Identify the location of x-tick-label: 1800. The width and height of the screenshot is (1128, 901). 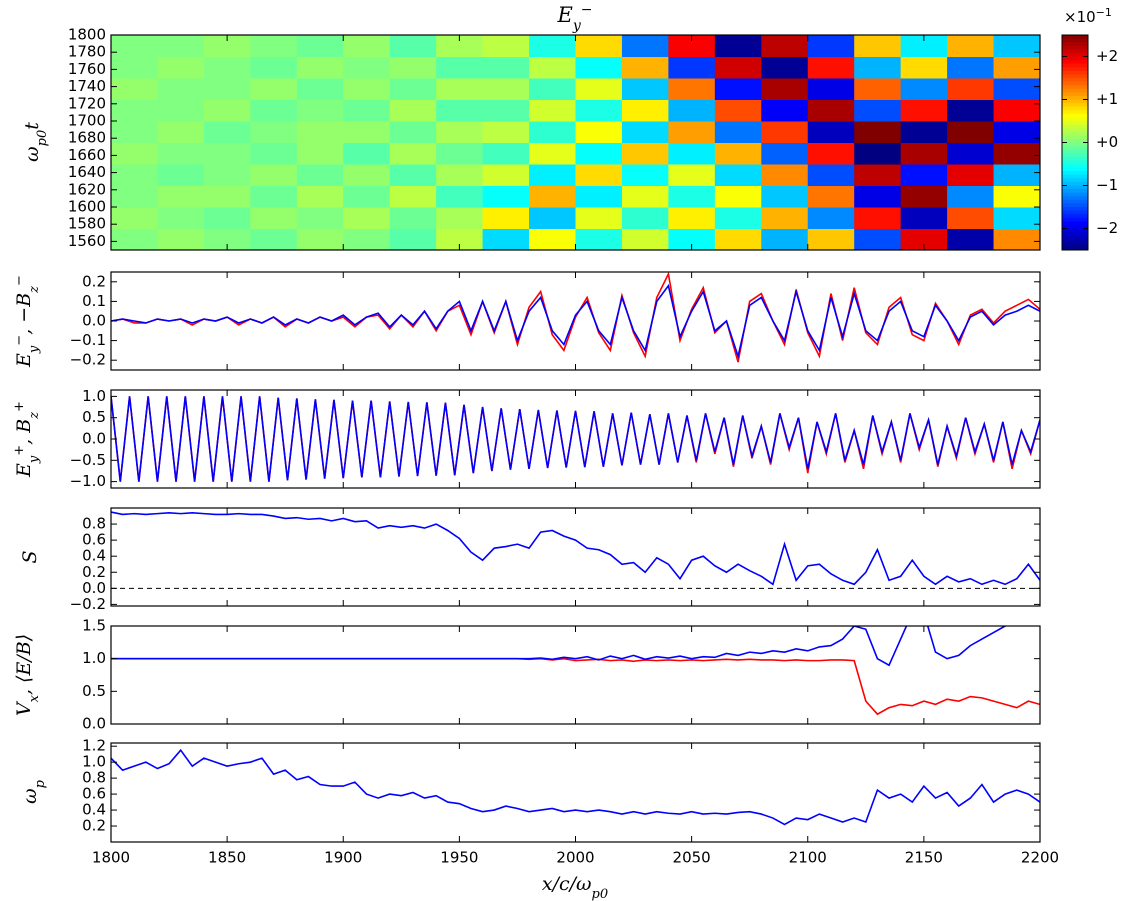
(111, 858).